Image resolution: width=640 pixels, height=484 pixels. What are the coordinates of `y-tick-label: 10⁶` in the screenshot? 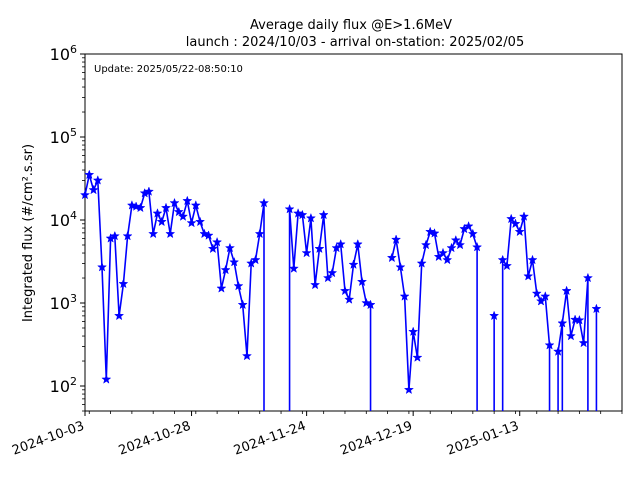 It's located at (63, 53).